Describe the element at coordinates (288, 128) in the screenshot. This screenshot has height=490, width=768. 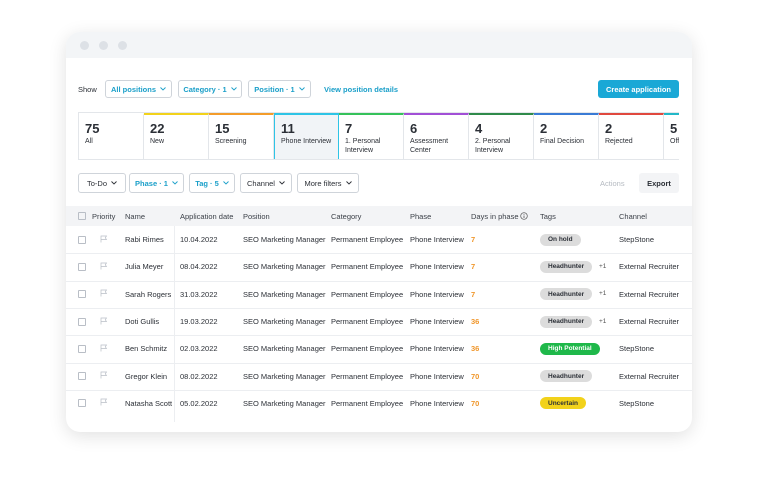
I see `phase-count: 11` at that location.